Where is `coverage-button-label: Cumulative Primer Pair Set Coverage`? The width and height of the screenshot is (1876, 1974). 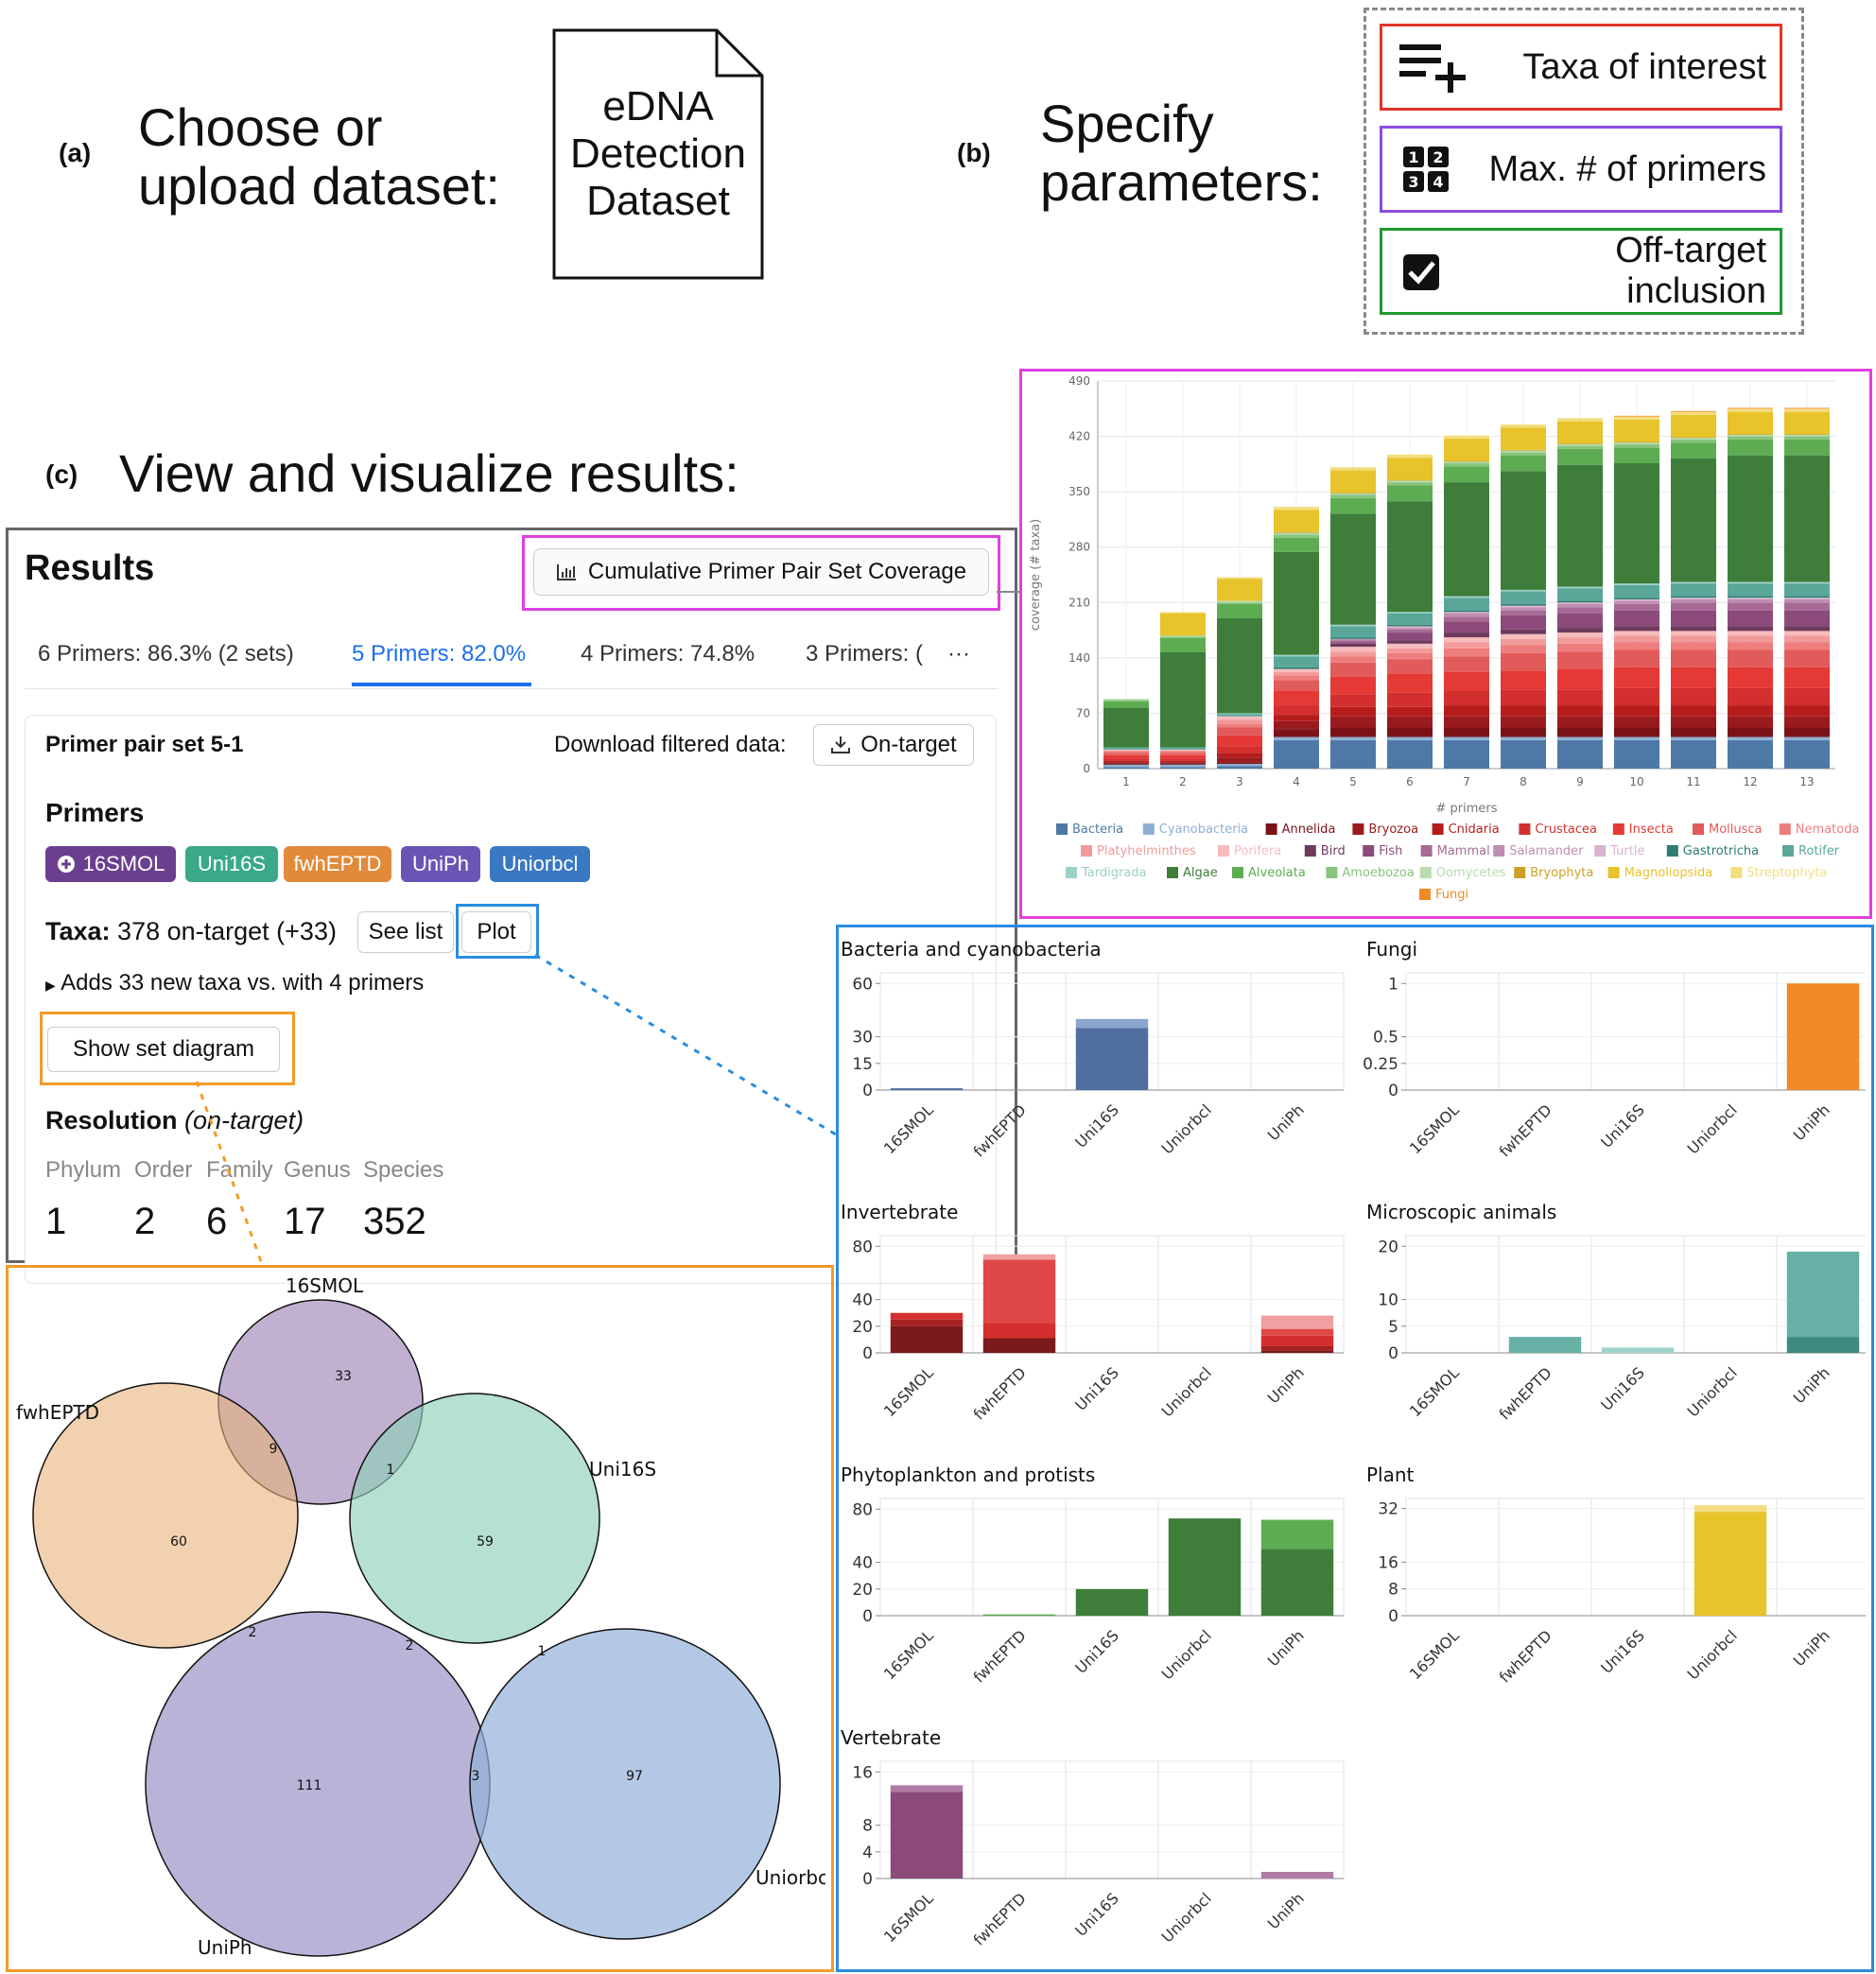 coverage-button-label: Cumulative Primer Pair Set Coverage is located at coordinates (777, 571).